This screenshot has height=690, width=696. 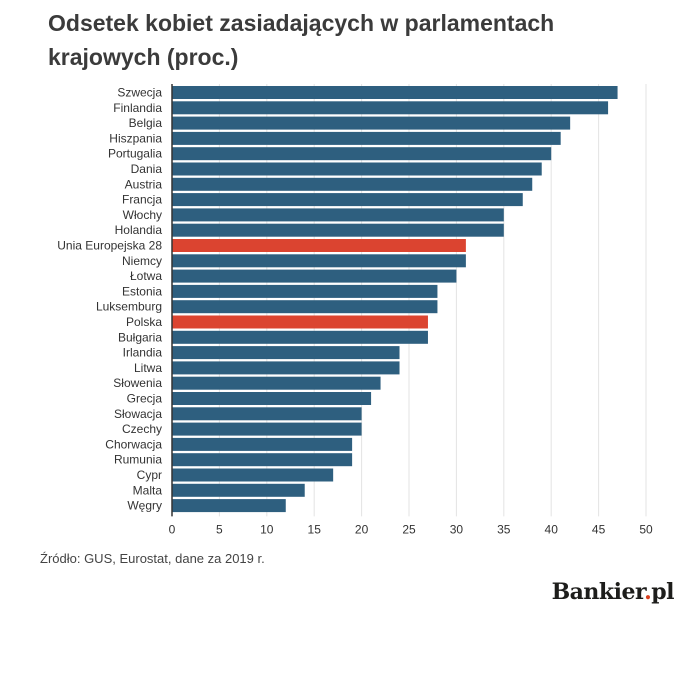 I want to click on category-label: Francja, so click(x=142, y=200).